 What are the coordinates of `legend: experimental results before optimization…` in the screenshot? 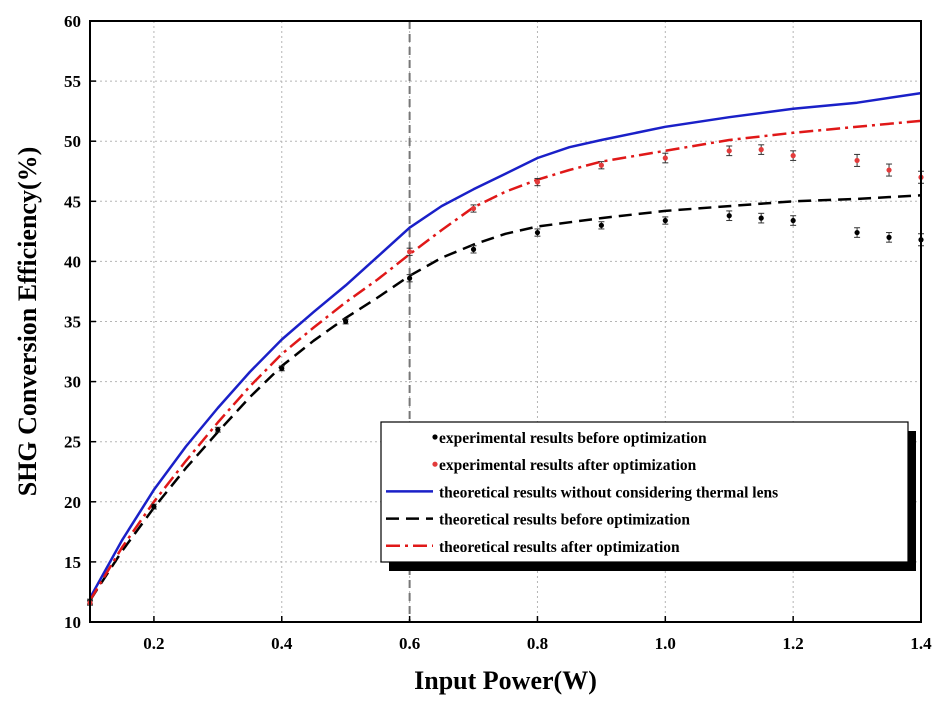 It's located at (648, 496).